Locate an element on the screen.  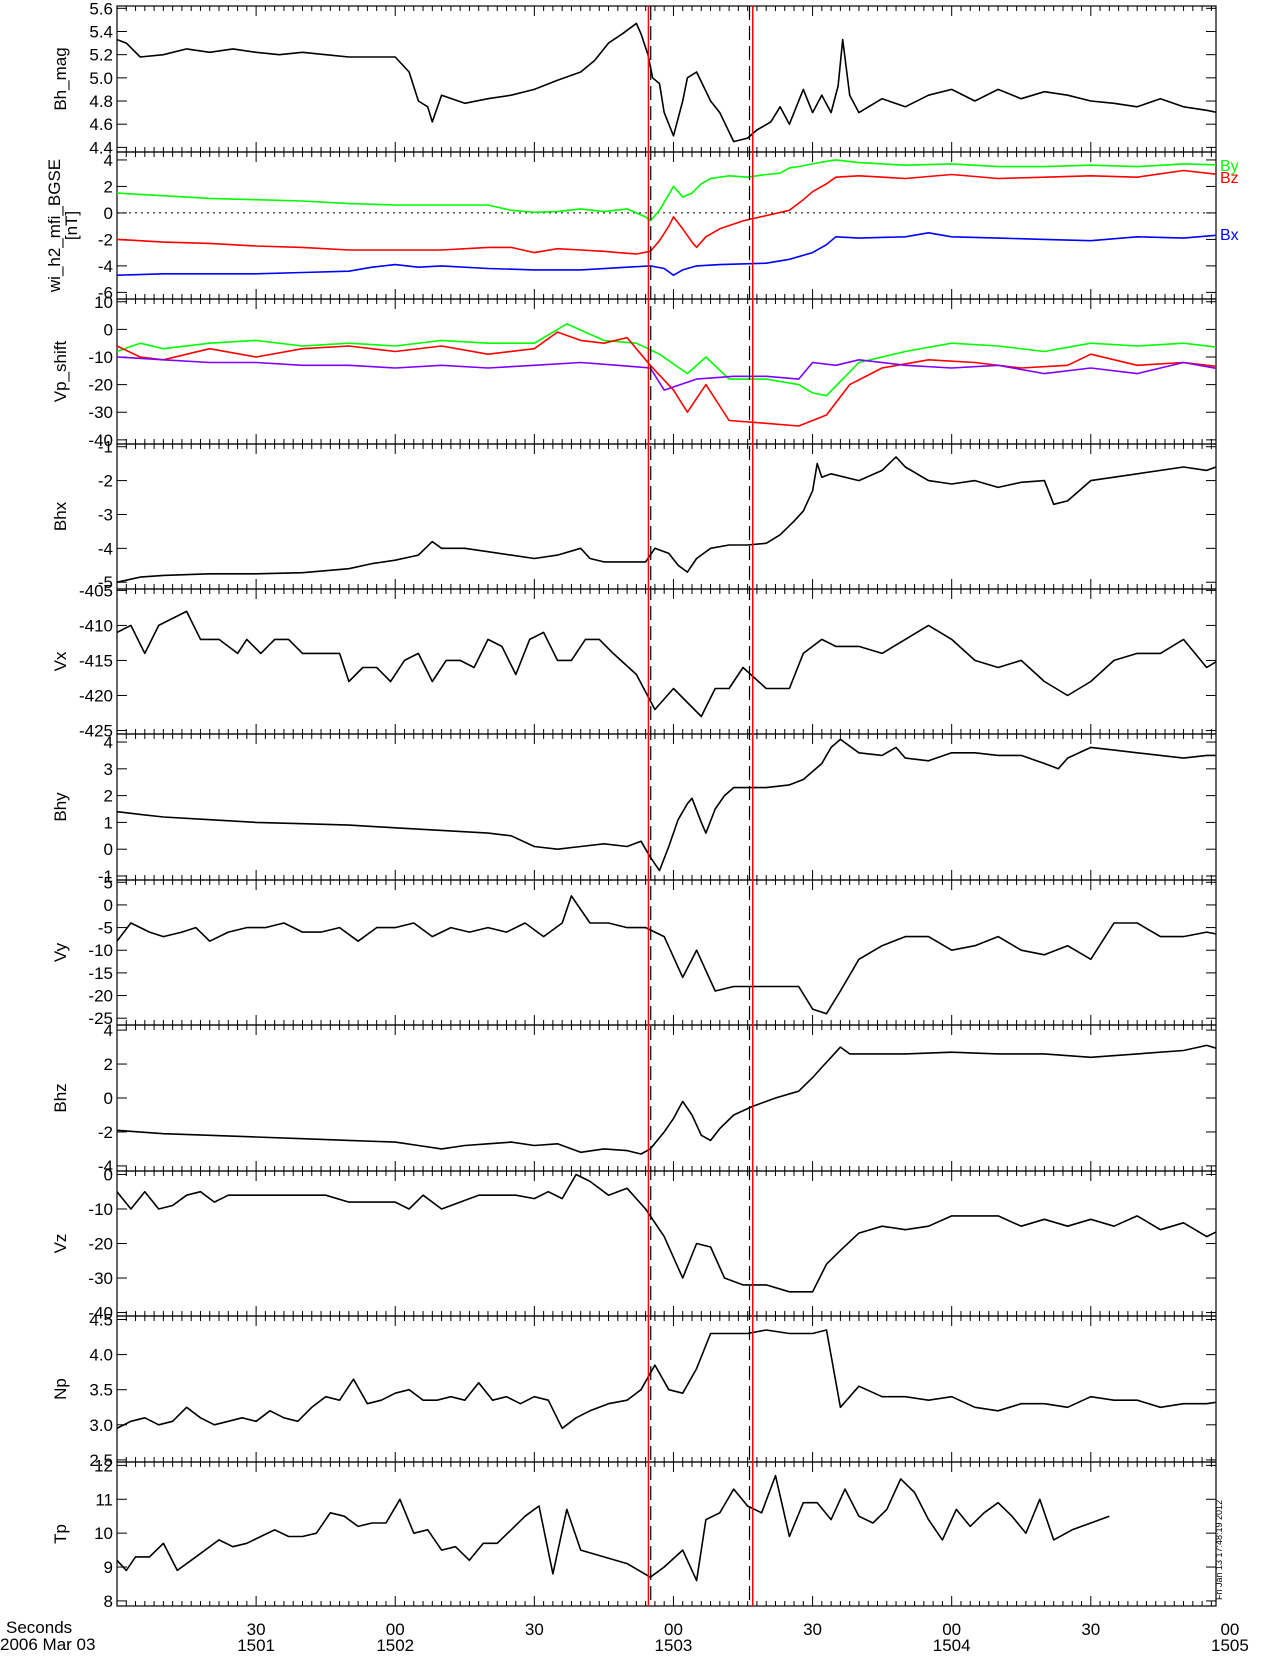
y-tick-label: 4.5 is located at coordinates (101, 1320).